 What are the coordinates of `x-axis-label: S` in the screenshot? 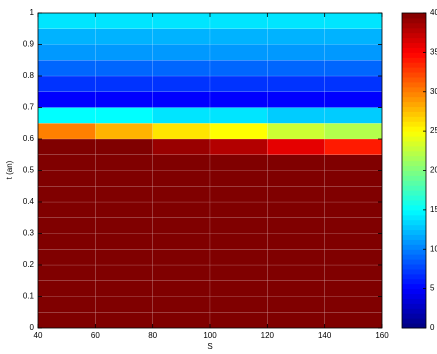 It's located at (209, 346).